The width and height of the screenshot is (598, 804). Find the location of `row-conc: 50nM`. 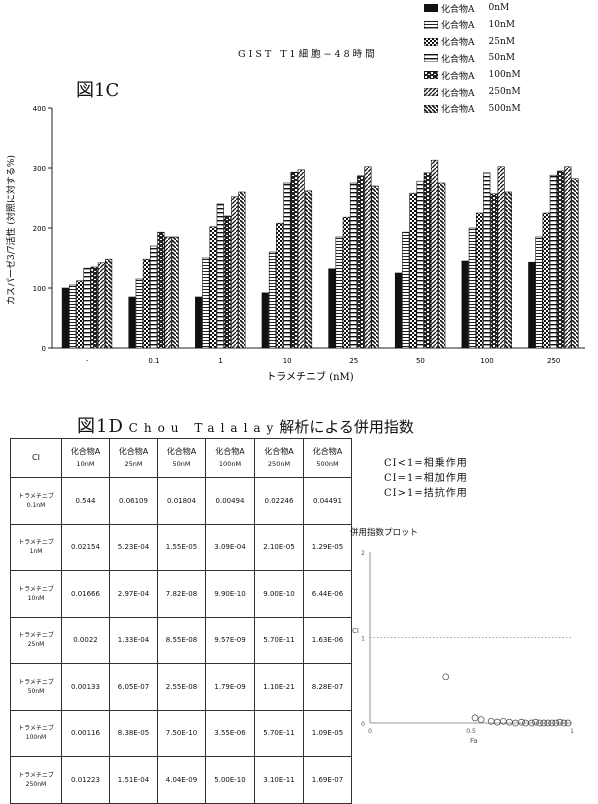

row-conc: 50nM is located at coordinates (36, 691).